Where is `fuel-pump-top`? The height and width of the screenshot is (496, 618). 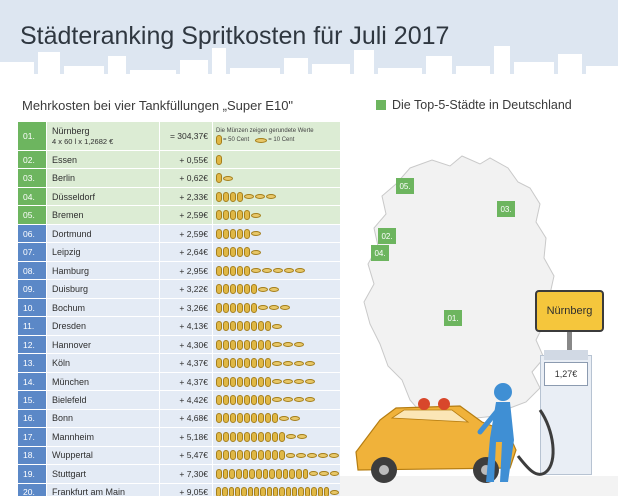 fuel-pump-top is located at coordinates (566, 355).